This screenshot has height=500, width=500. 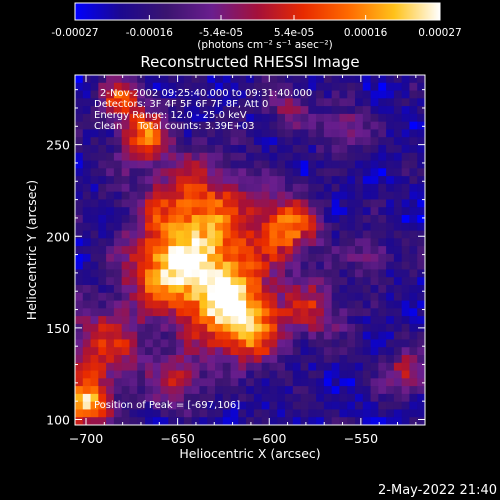 What do you see at coordinates (257, 11) in the screenshot?
I see `colorbar-frame` at bounding box center [257, 11].